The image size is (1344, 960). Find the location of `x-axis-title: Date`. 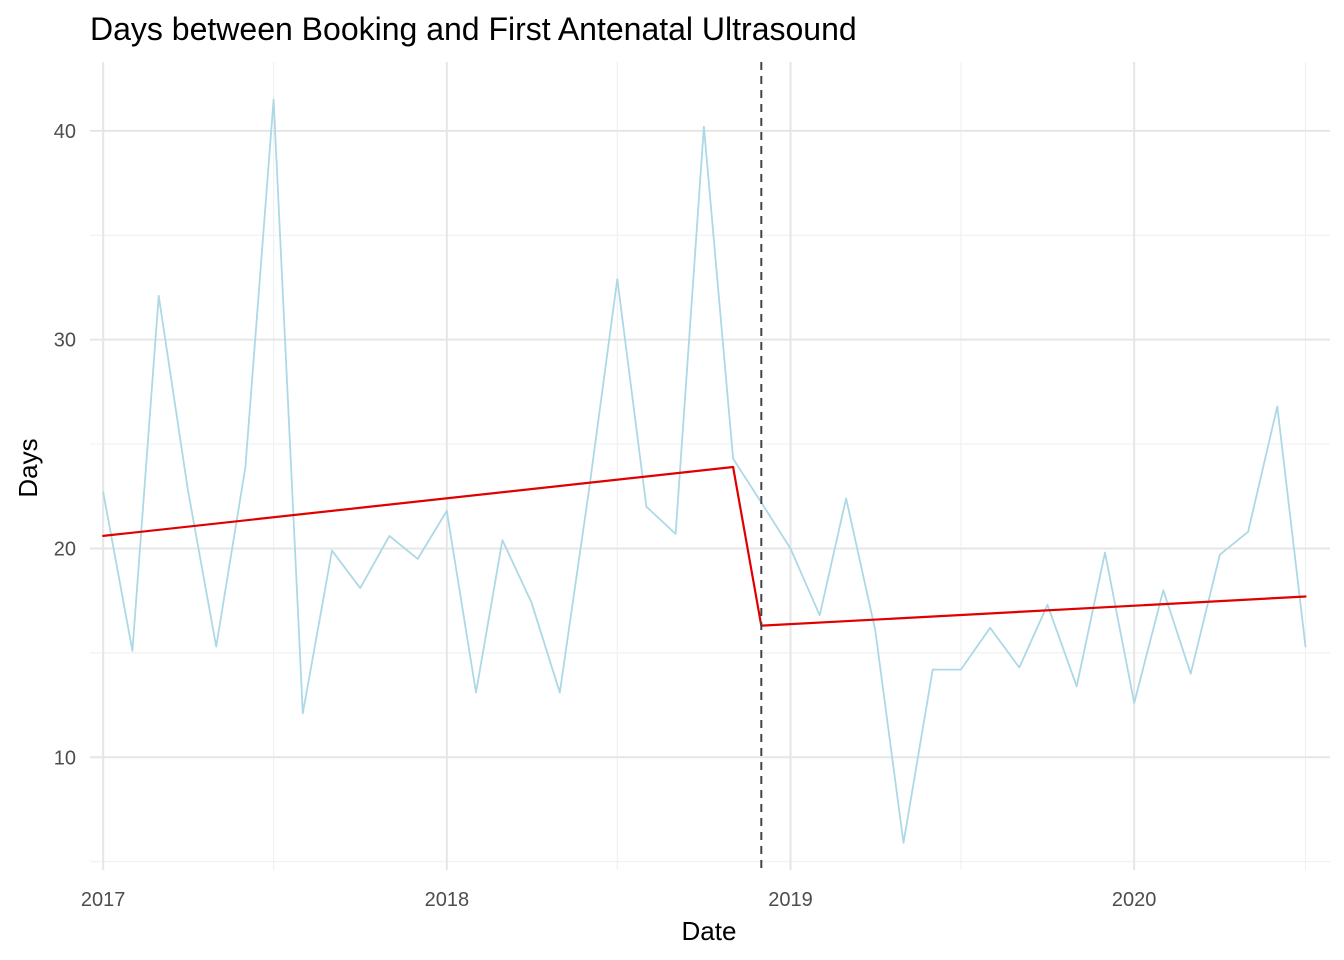

x-axis-title: Date is located at coordinates (709, 931).